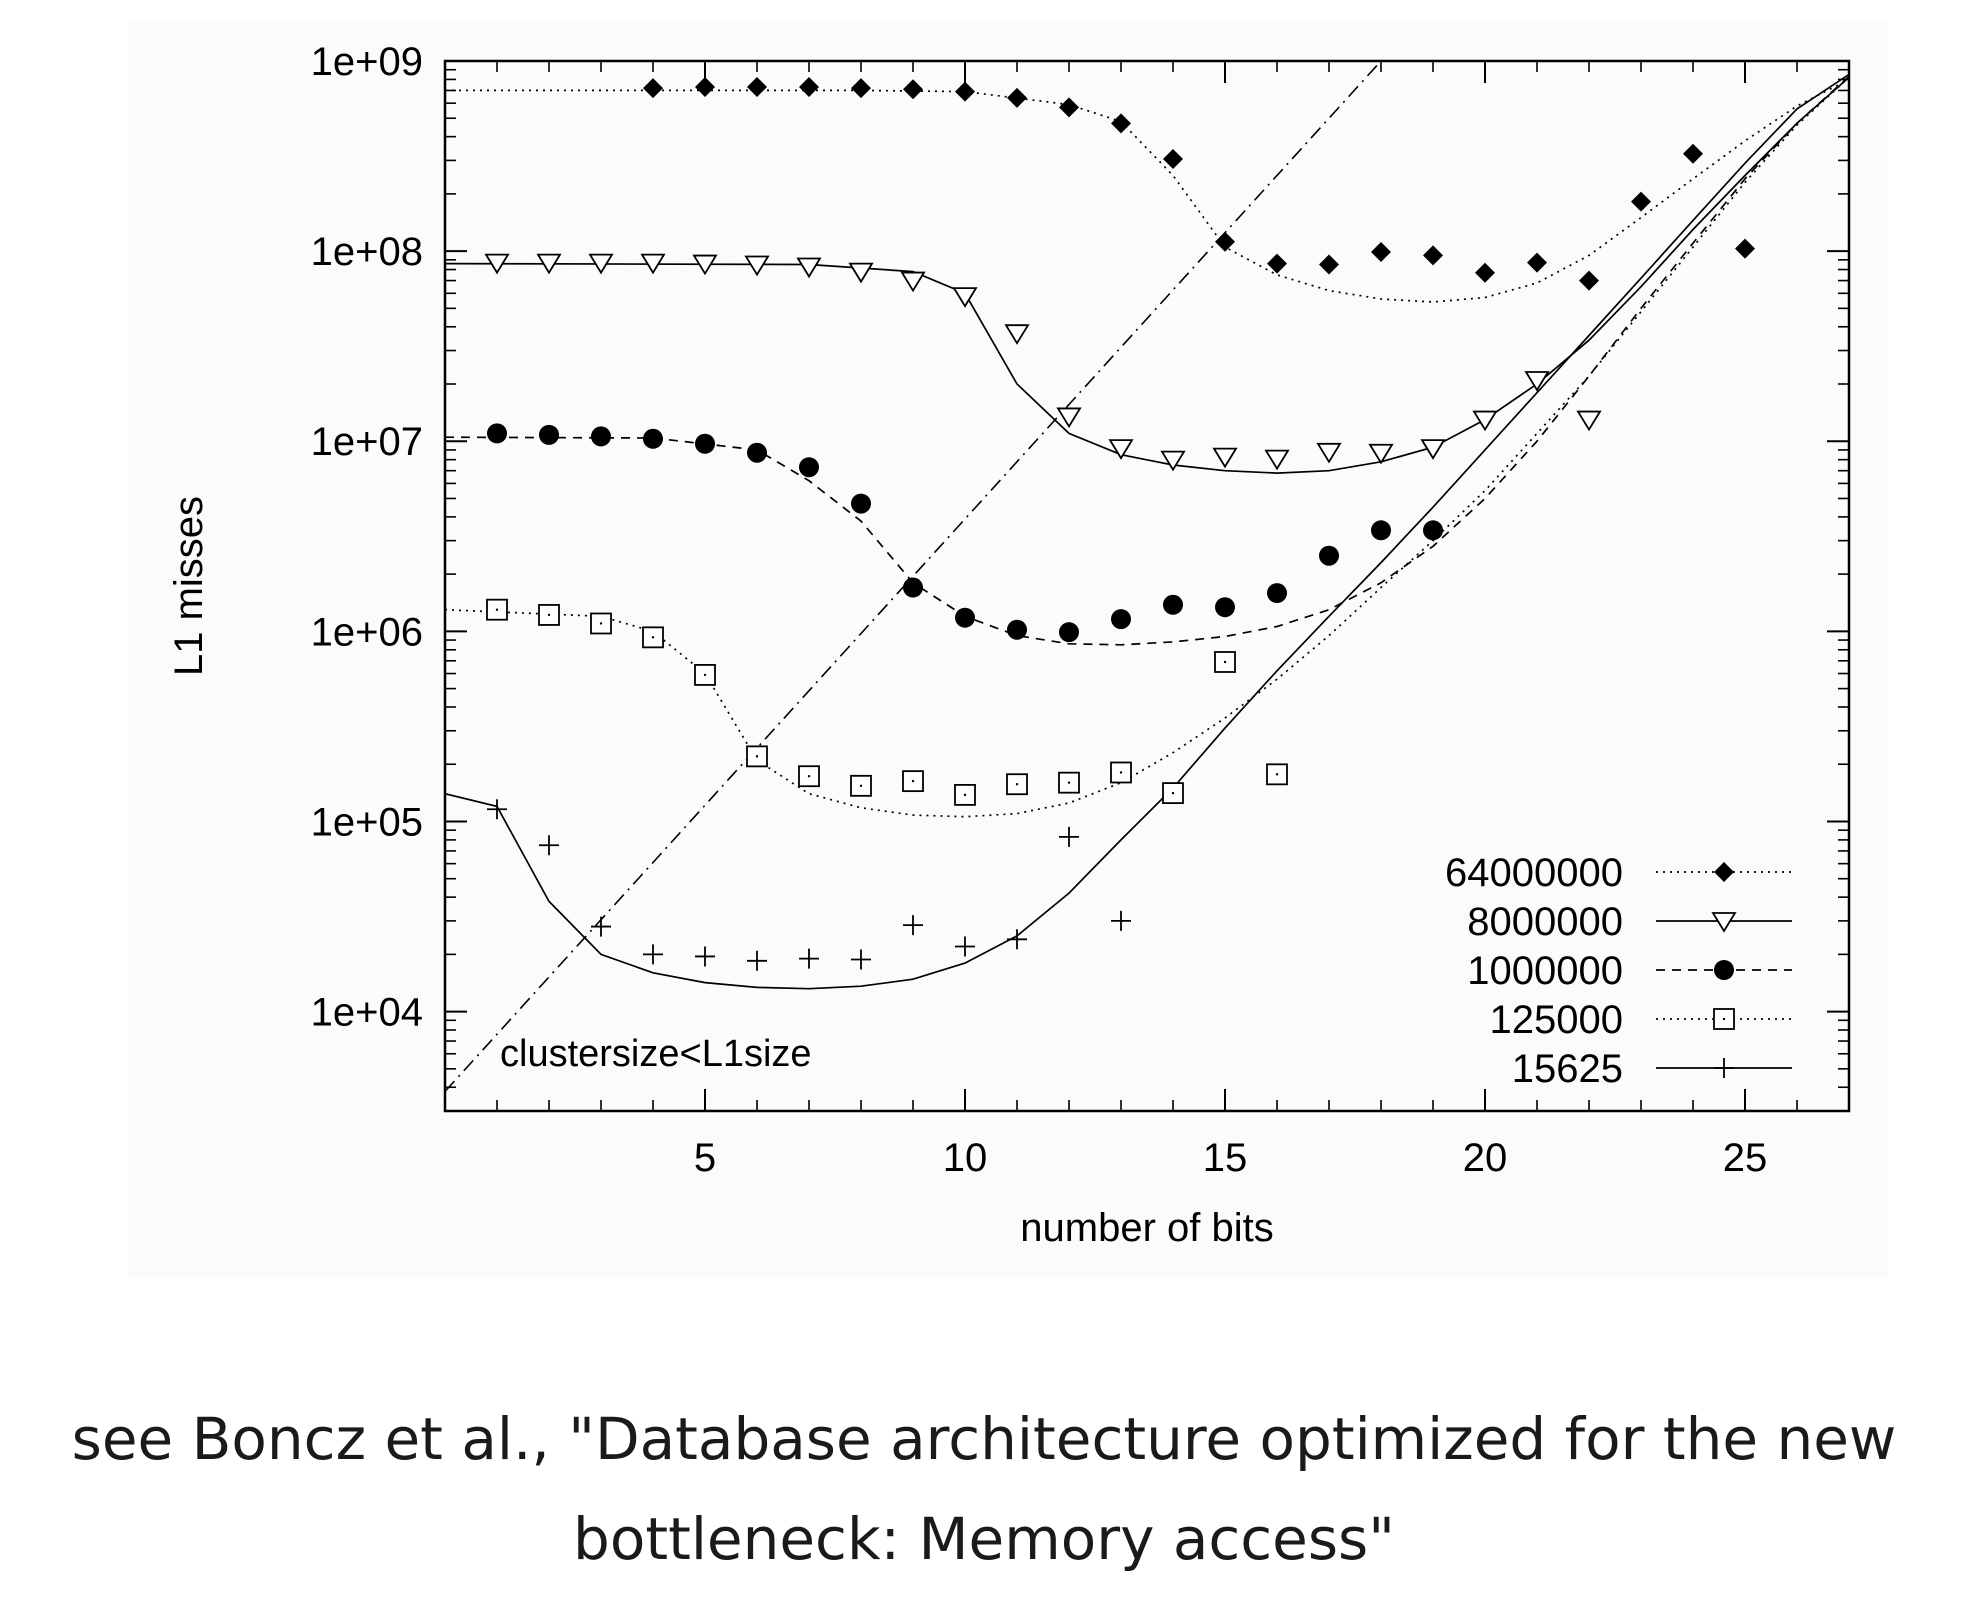  I want to click on x-tick-label-25: 25, so click(1745, 1158).